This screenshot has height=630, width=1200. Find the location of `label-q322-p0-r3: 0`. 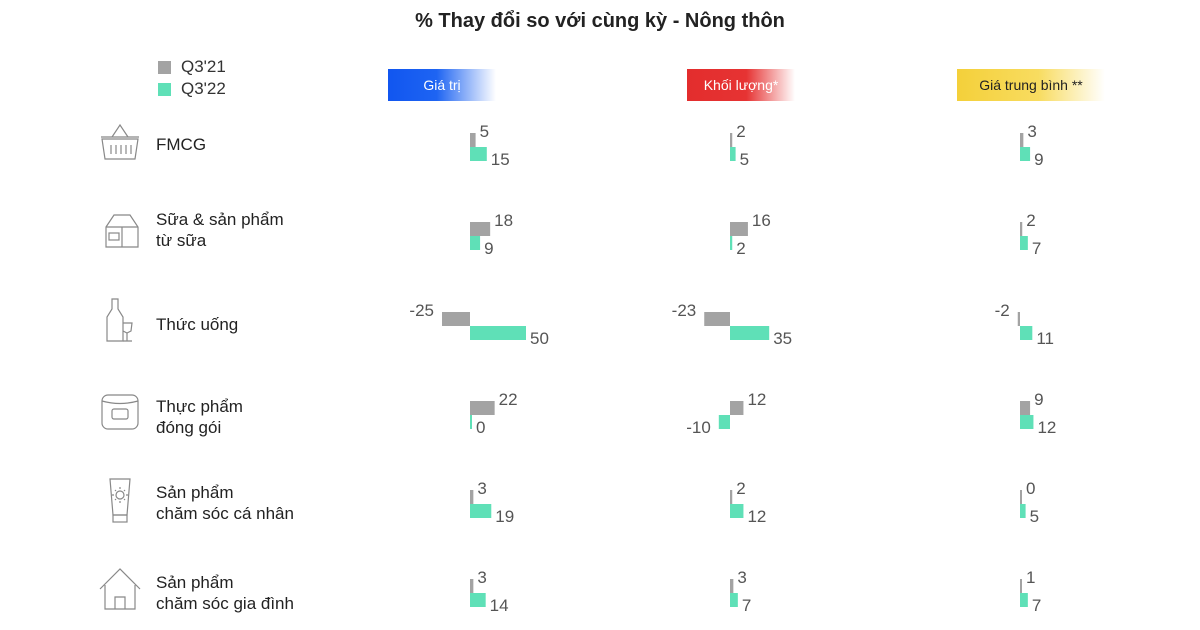

label-q322-p0-r3: 0 is located at coordinates (480, 427).